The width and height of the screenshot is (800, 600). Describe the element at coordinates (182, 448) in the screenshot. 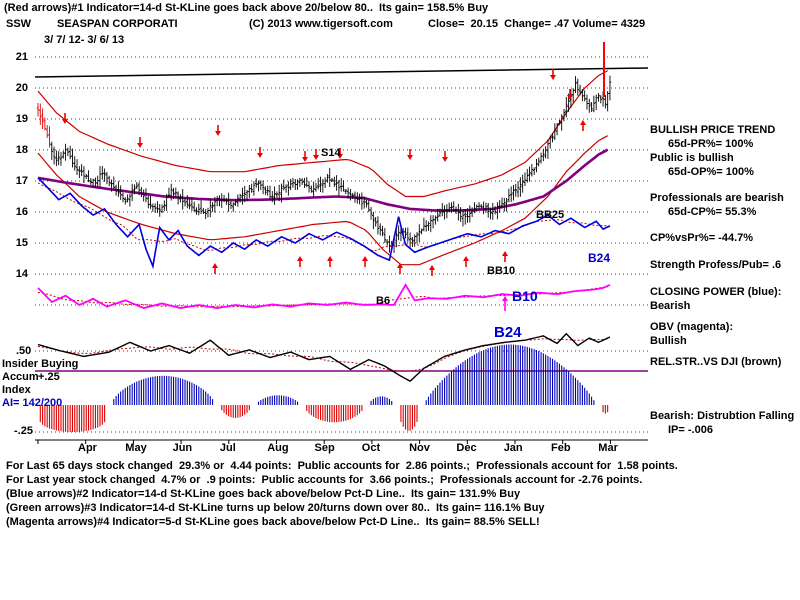

I see `month-label: Jun` at that location.